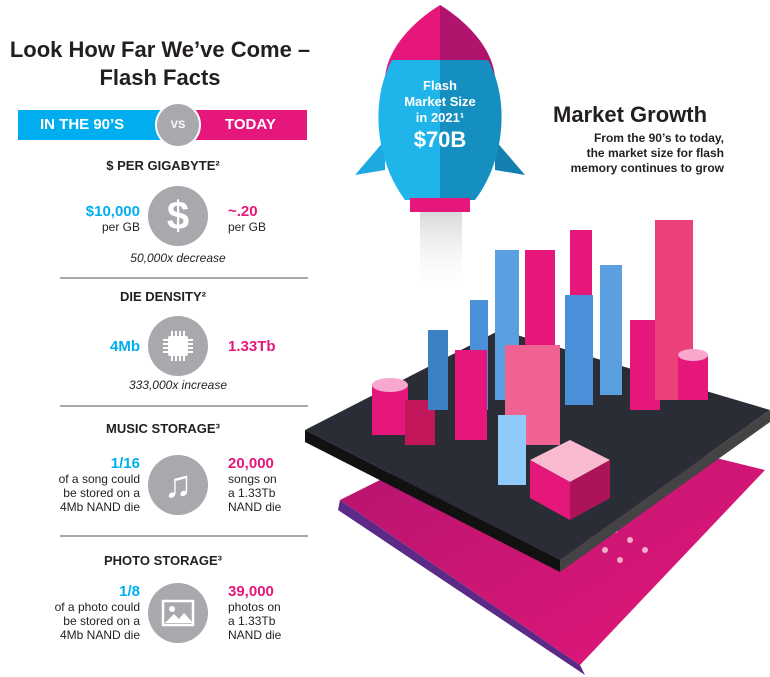 The width and height of the screenshot is (770, 677). Describe the element at coordinates (178, 613) in the screenshot. I see `image-icon` at that location.